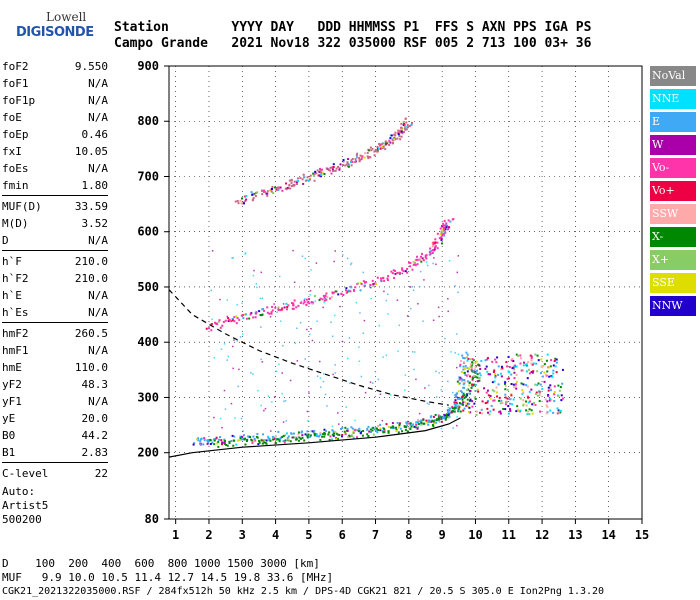 The image size is (700, 600). I want to click on x-tick-label: 4, so click(275, 535).